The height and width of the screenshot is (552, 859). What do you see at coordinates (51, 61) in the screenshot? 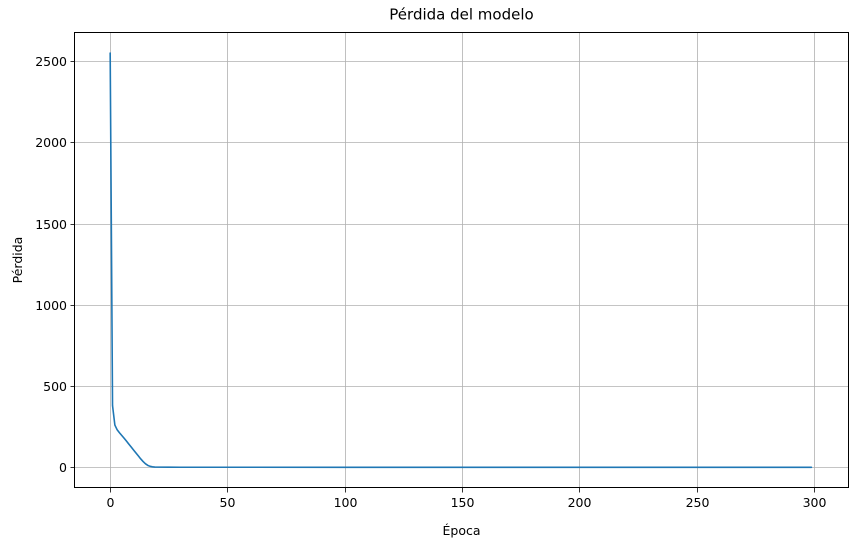
I see `y-tick-label: 2500` at bounding box center [51, 61].